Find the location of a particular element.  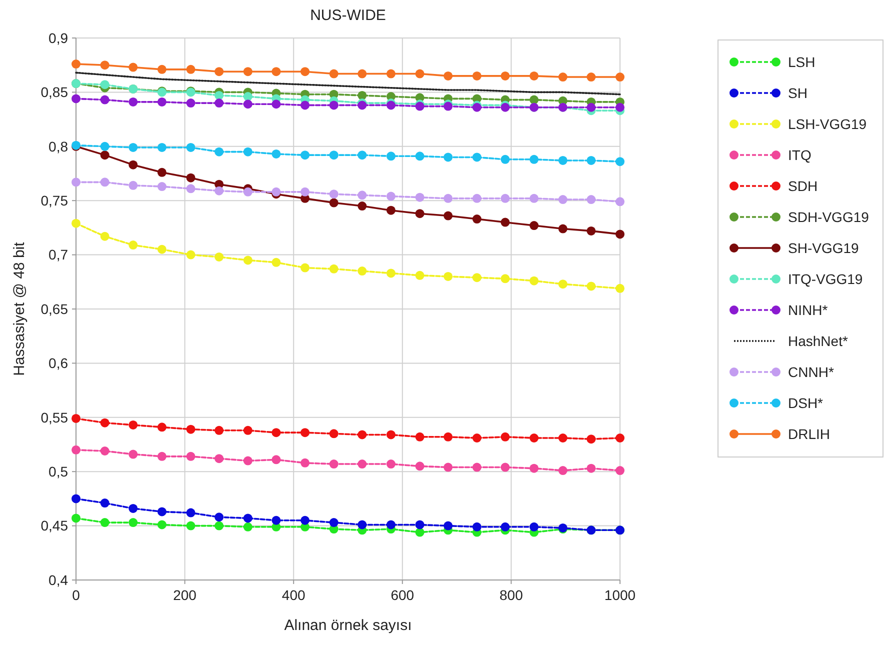

legend-label: CNNH* is located at coordinates (811, 372).